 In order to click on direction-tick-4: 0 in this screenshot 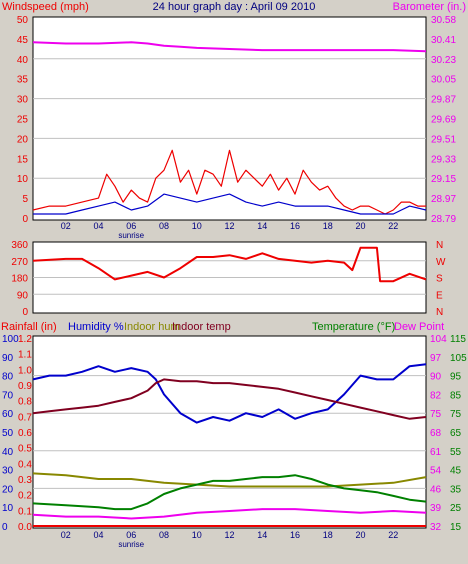, I will do `click(25, 312)`.